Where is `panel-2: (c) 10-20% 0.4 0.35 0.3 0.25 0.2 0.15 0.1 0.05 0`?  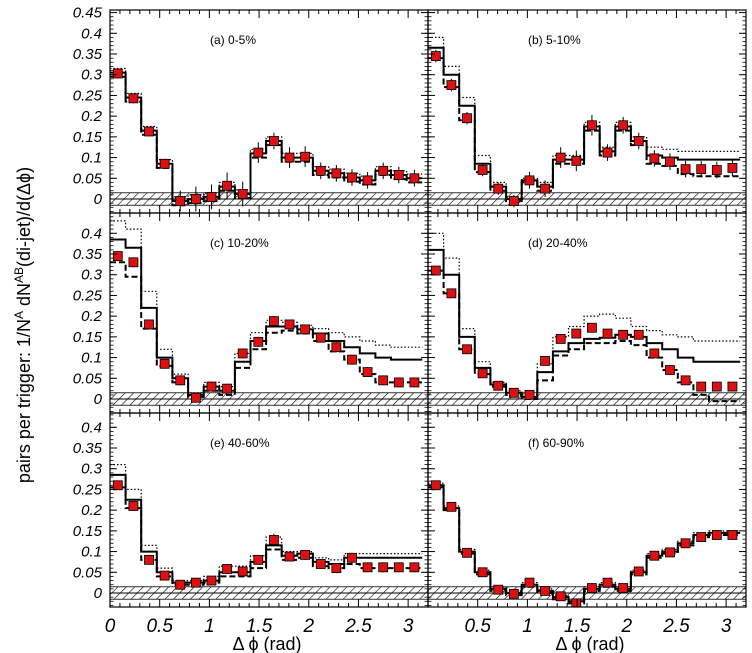
panel-2: (c) 10-20% 0.4 0.35 0.3 0.25 0.2 0.15 0.1 0.05 0 is located at coordinates (251, 313).